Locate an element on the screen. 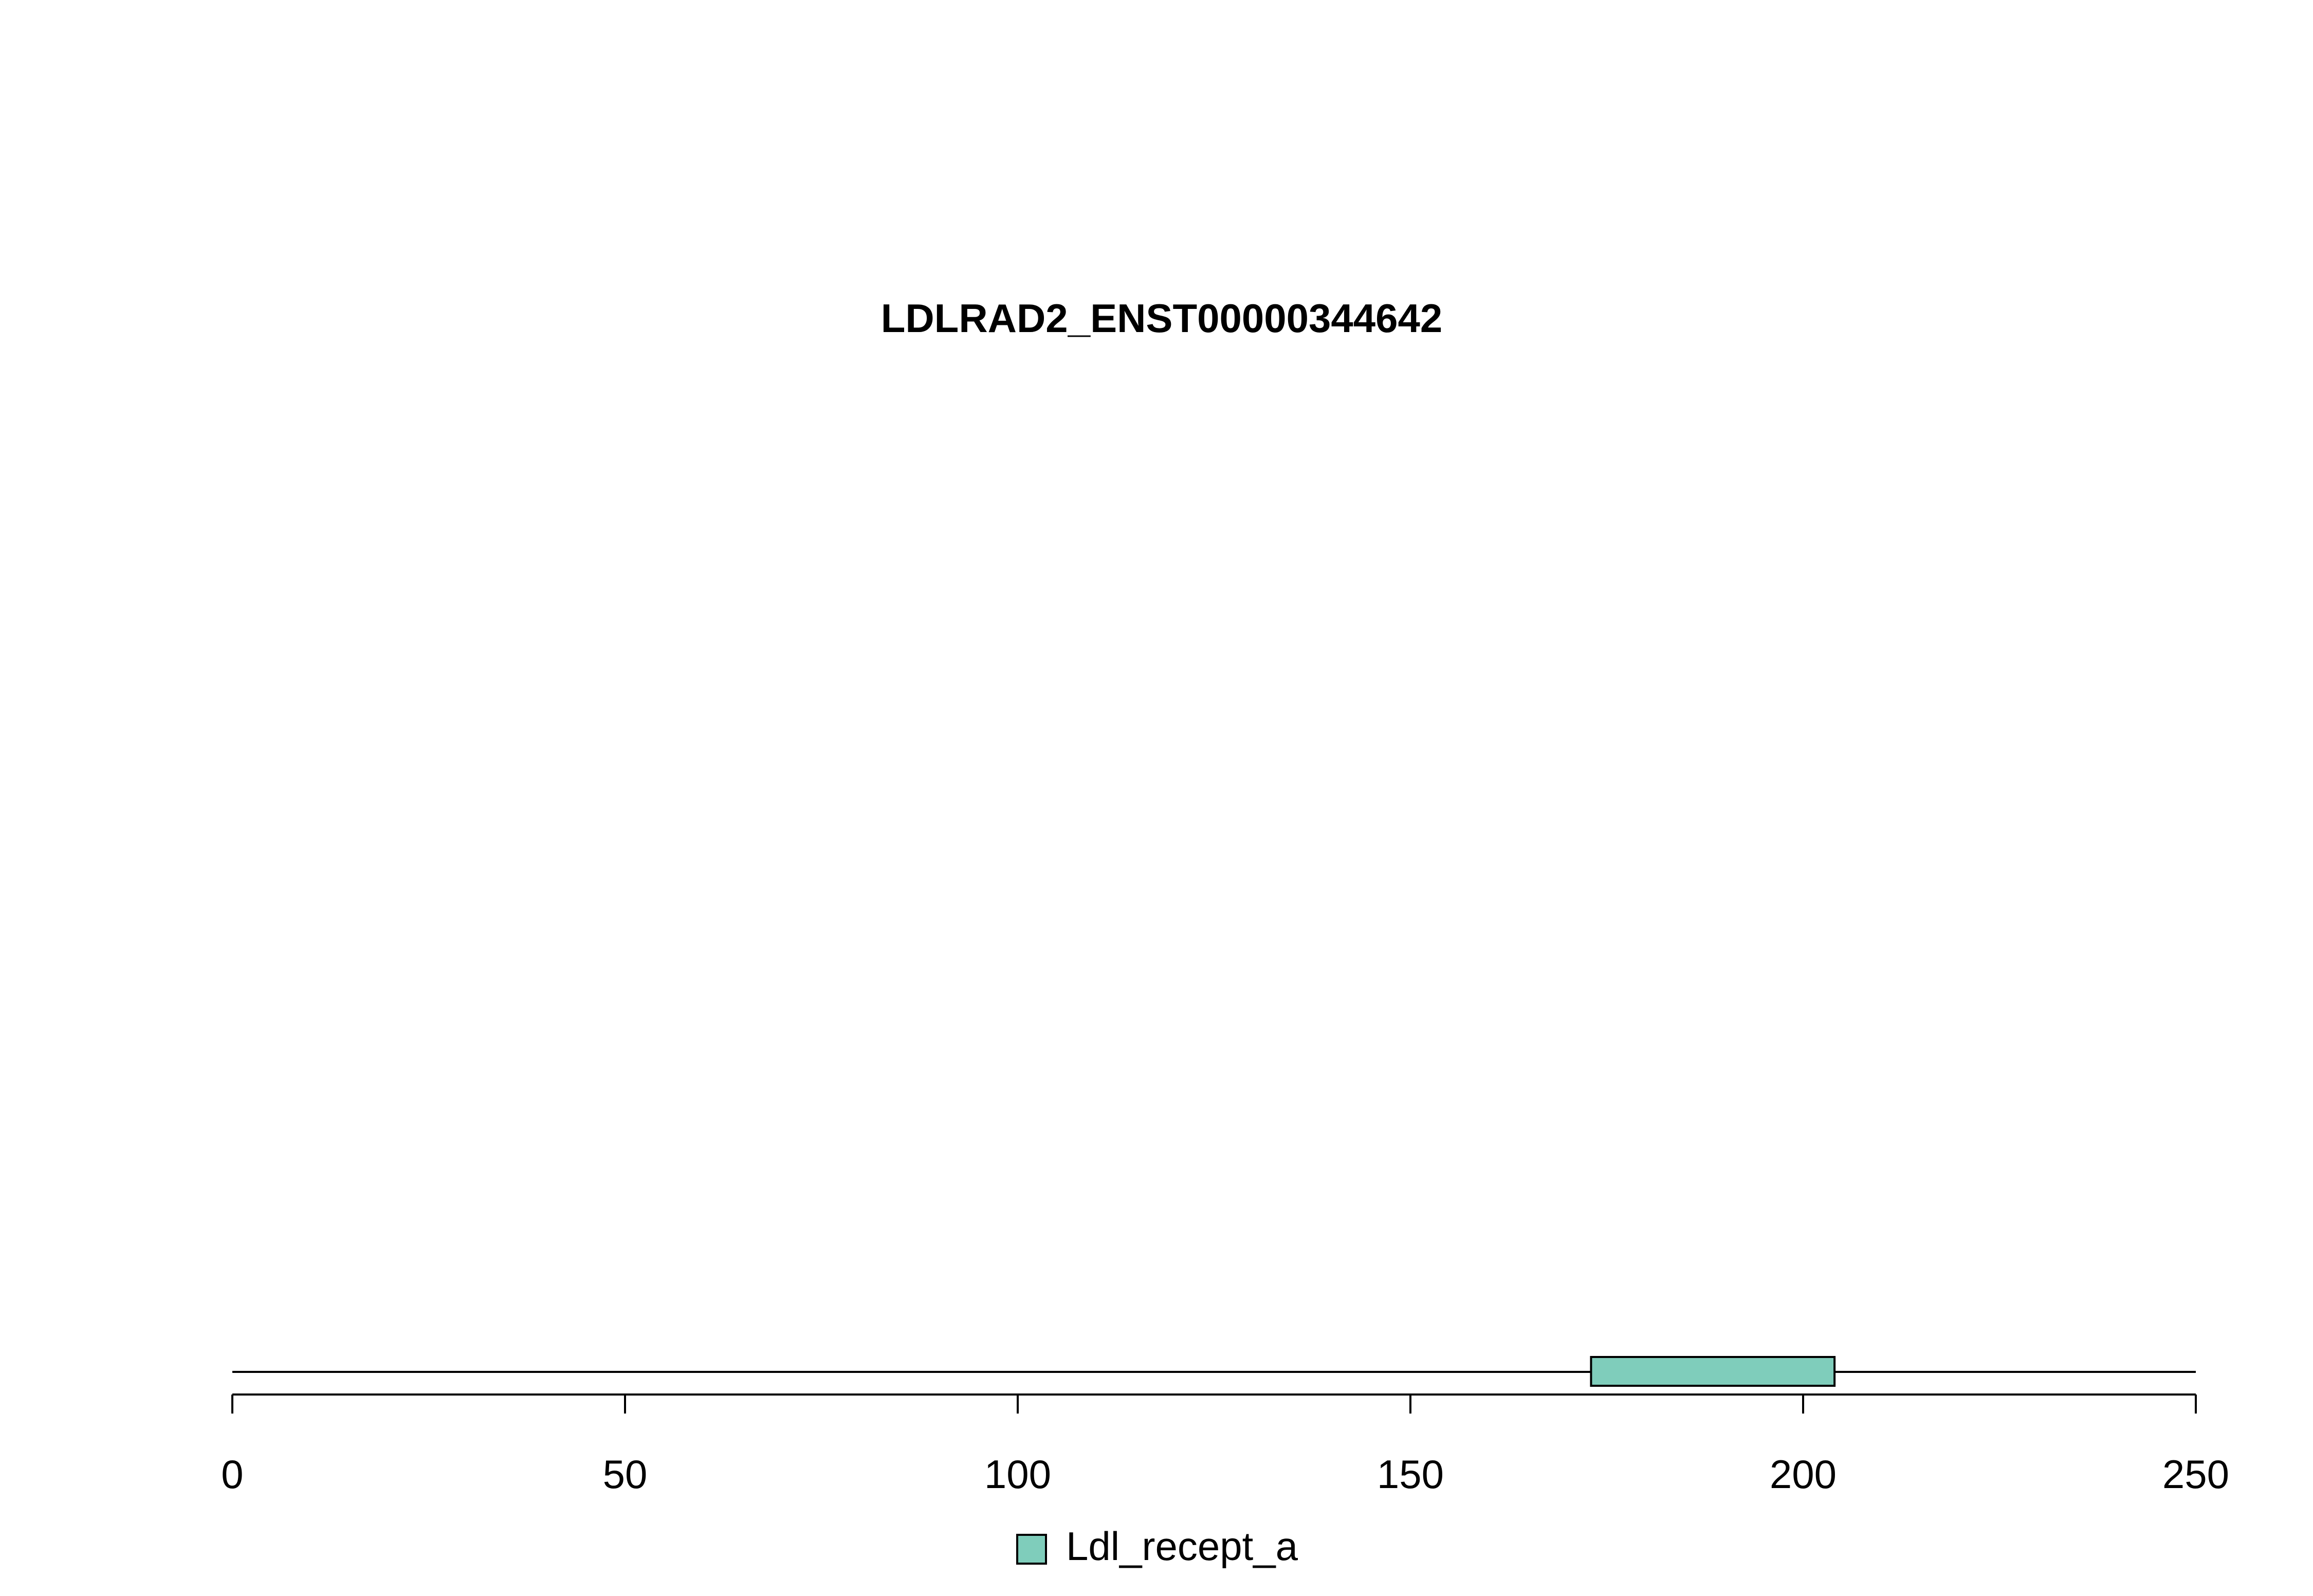  legend-label: Ldl_recept_a is located at coordinates (1182, 1547).